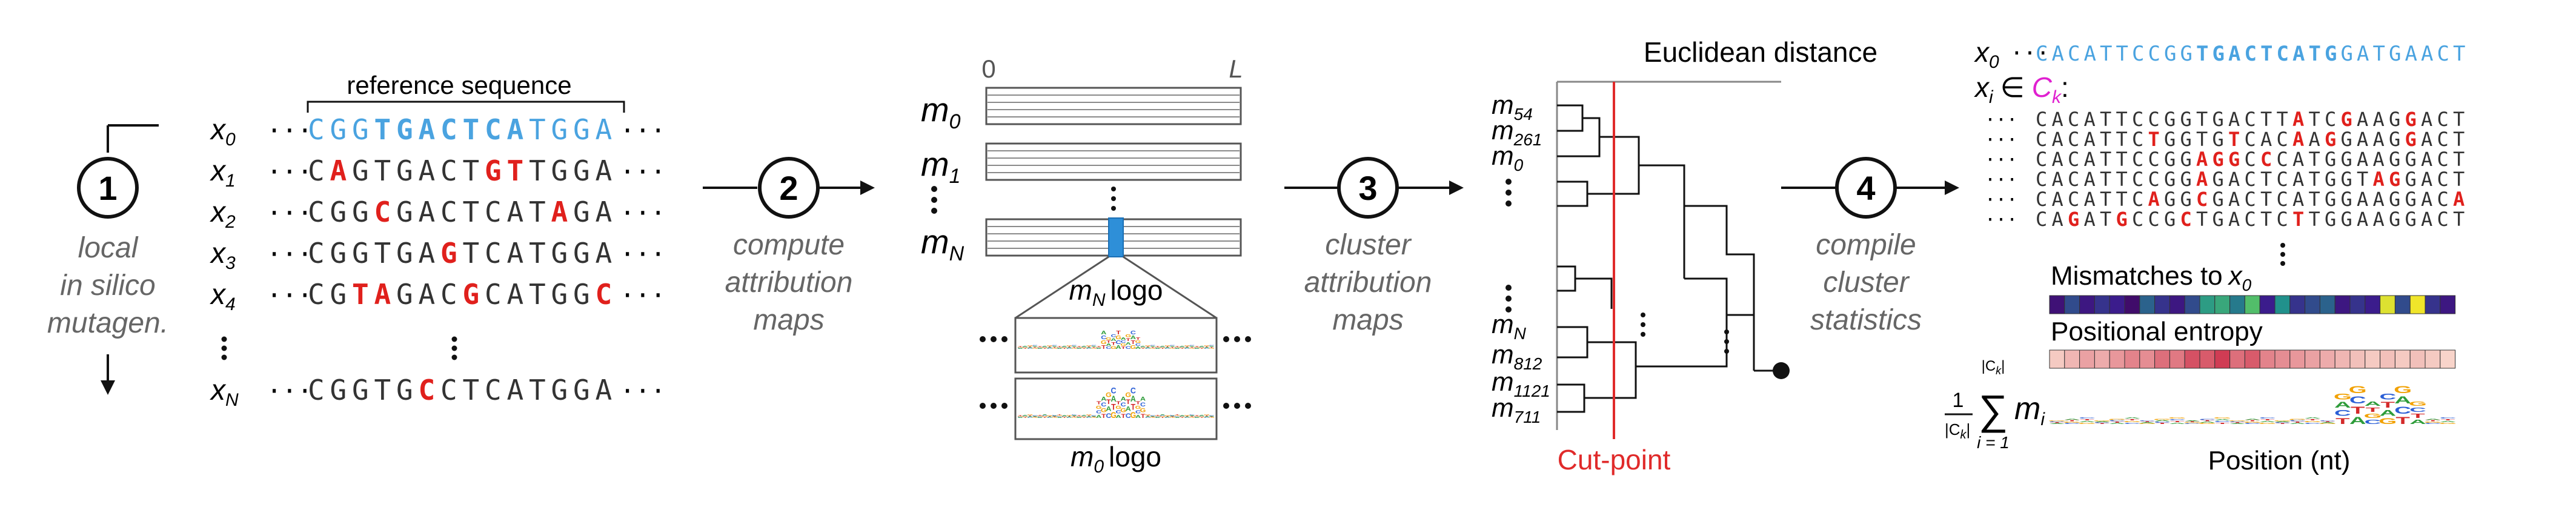  What do you see at coordinates (1987, 54) in the screenshot?
I see `x0-label: x0` at bounding box center [1987, 54].